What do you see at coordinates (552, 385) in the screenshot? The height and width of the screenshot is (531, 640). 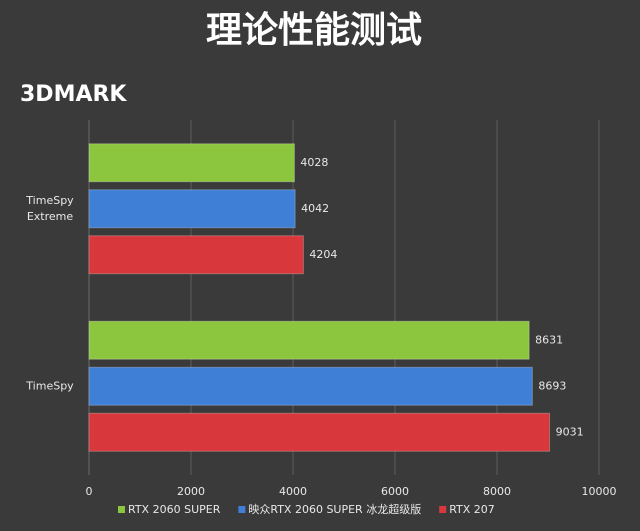 I see `data-label: 8693` at bounding box center [552, 385].